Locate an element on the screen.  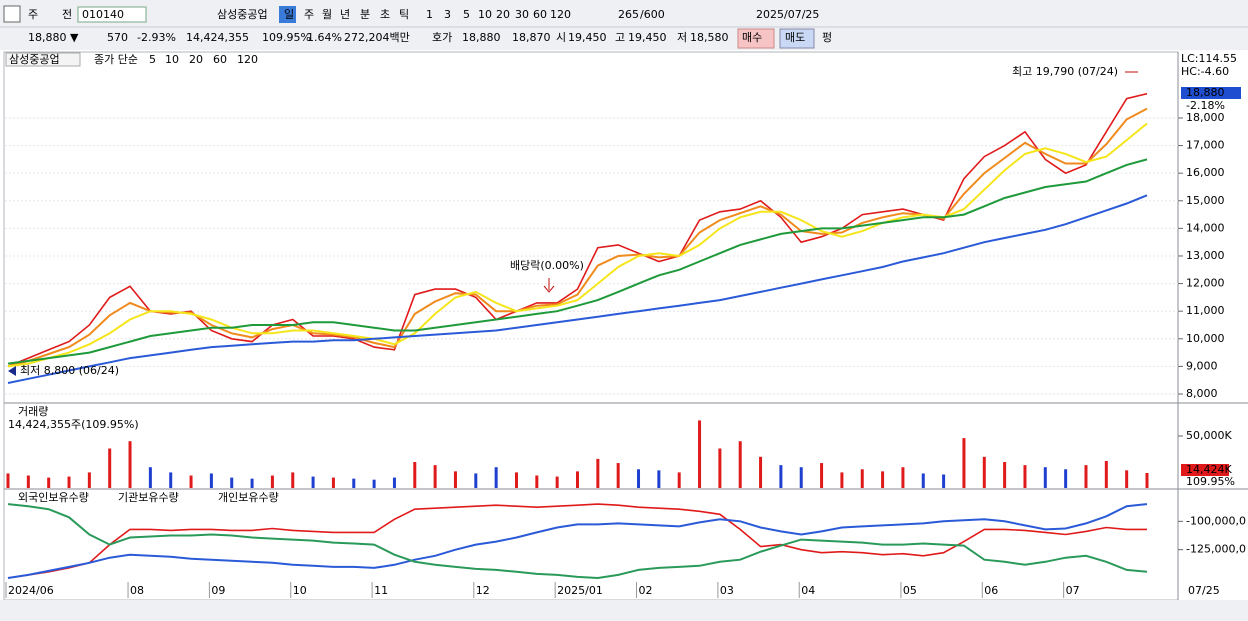
quote-item: 109.95% is located at coordinates (286, 37).